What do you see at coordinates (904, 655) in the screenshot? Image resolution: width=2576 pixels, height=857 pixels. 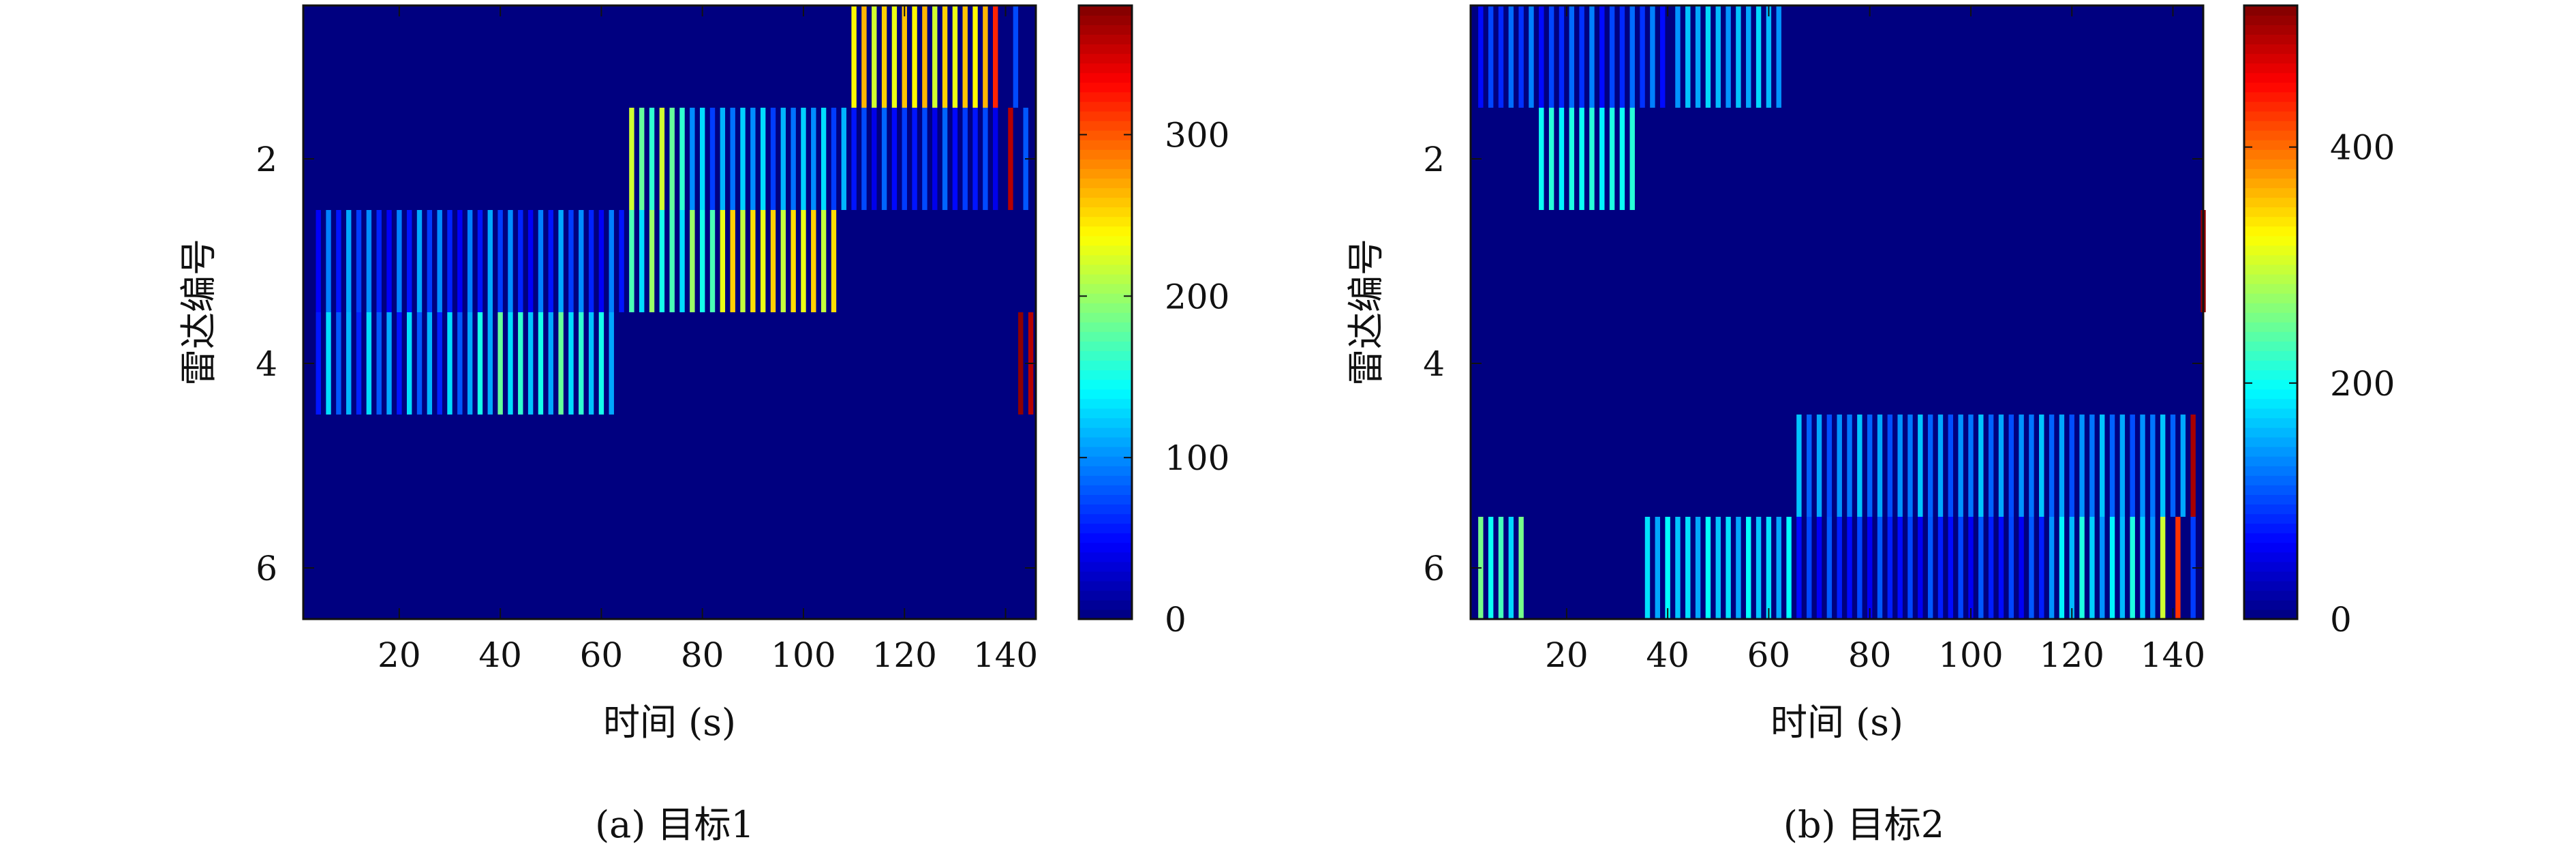 I see `x-tick-label: 120` at bounding box center [904, 655].